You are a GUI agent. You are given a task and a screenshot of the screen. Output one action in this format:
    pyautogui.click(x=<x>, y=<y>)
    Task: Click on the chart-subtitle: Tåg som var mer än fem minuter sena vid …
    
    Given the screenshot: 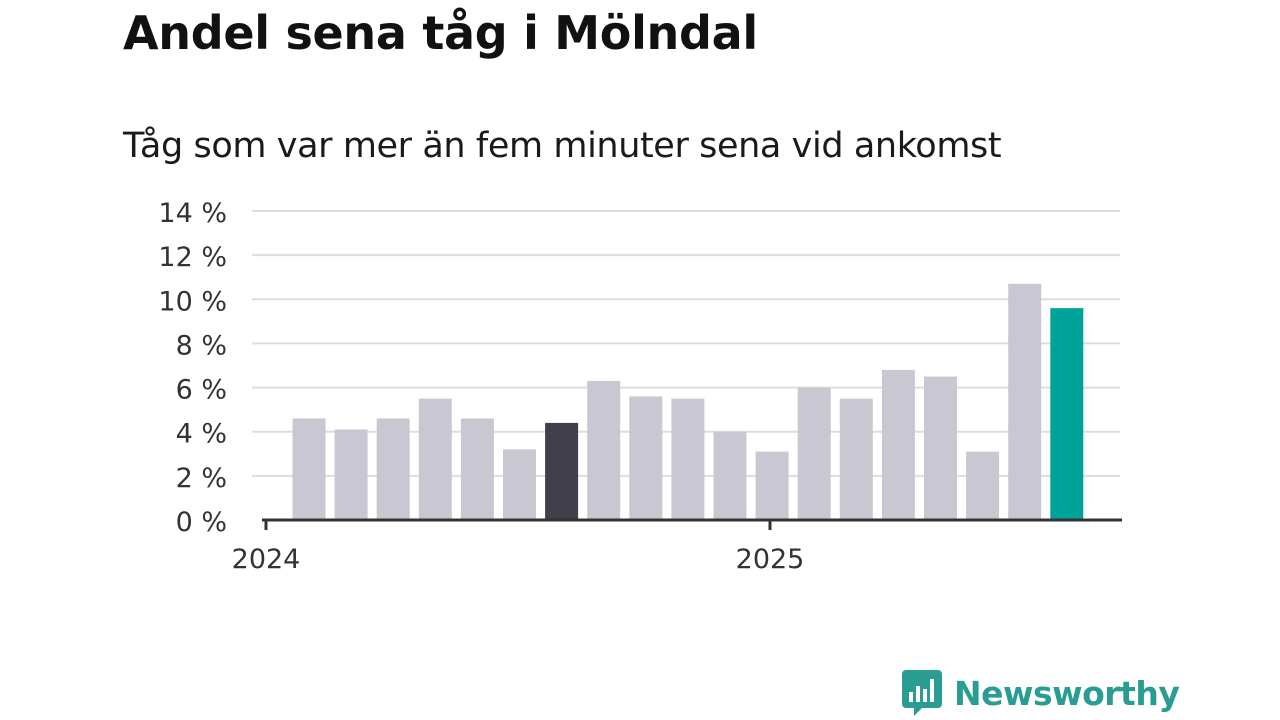 What is the action you would take?
    pyautogui.click(x=562, y=146)
    